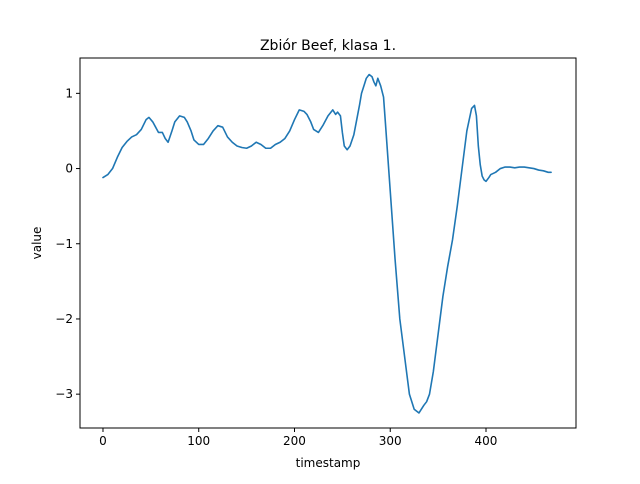  Describe the element at coordinates (64, 319) in the screenshot. I see `y-tick-label: −2` at that location.